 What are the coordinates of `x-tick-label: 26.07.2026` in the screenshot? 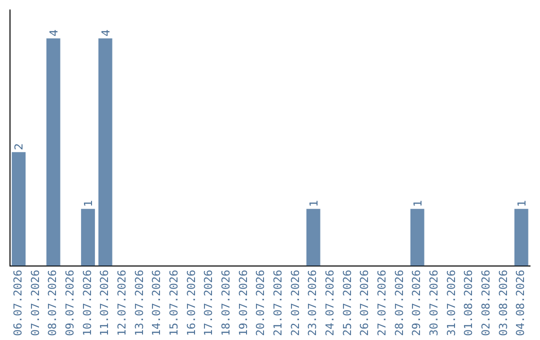 It's located at (365, 303).